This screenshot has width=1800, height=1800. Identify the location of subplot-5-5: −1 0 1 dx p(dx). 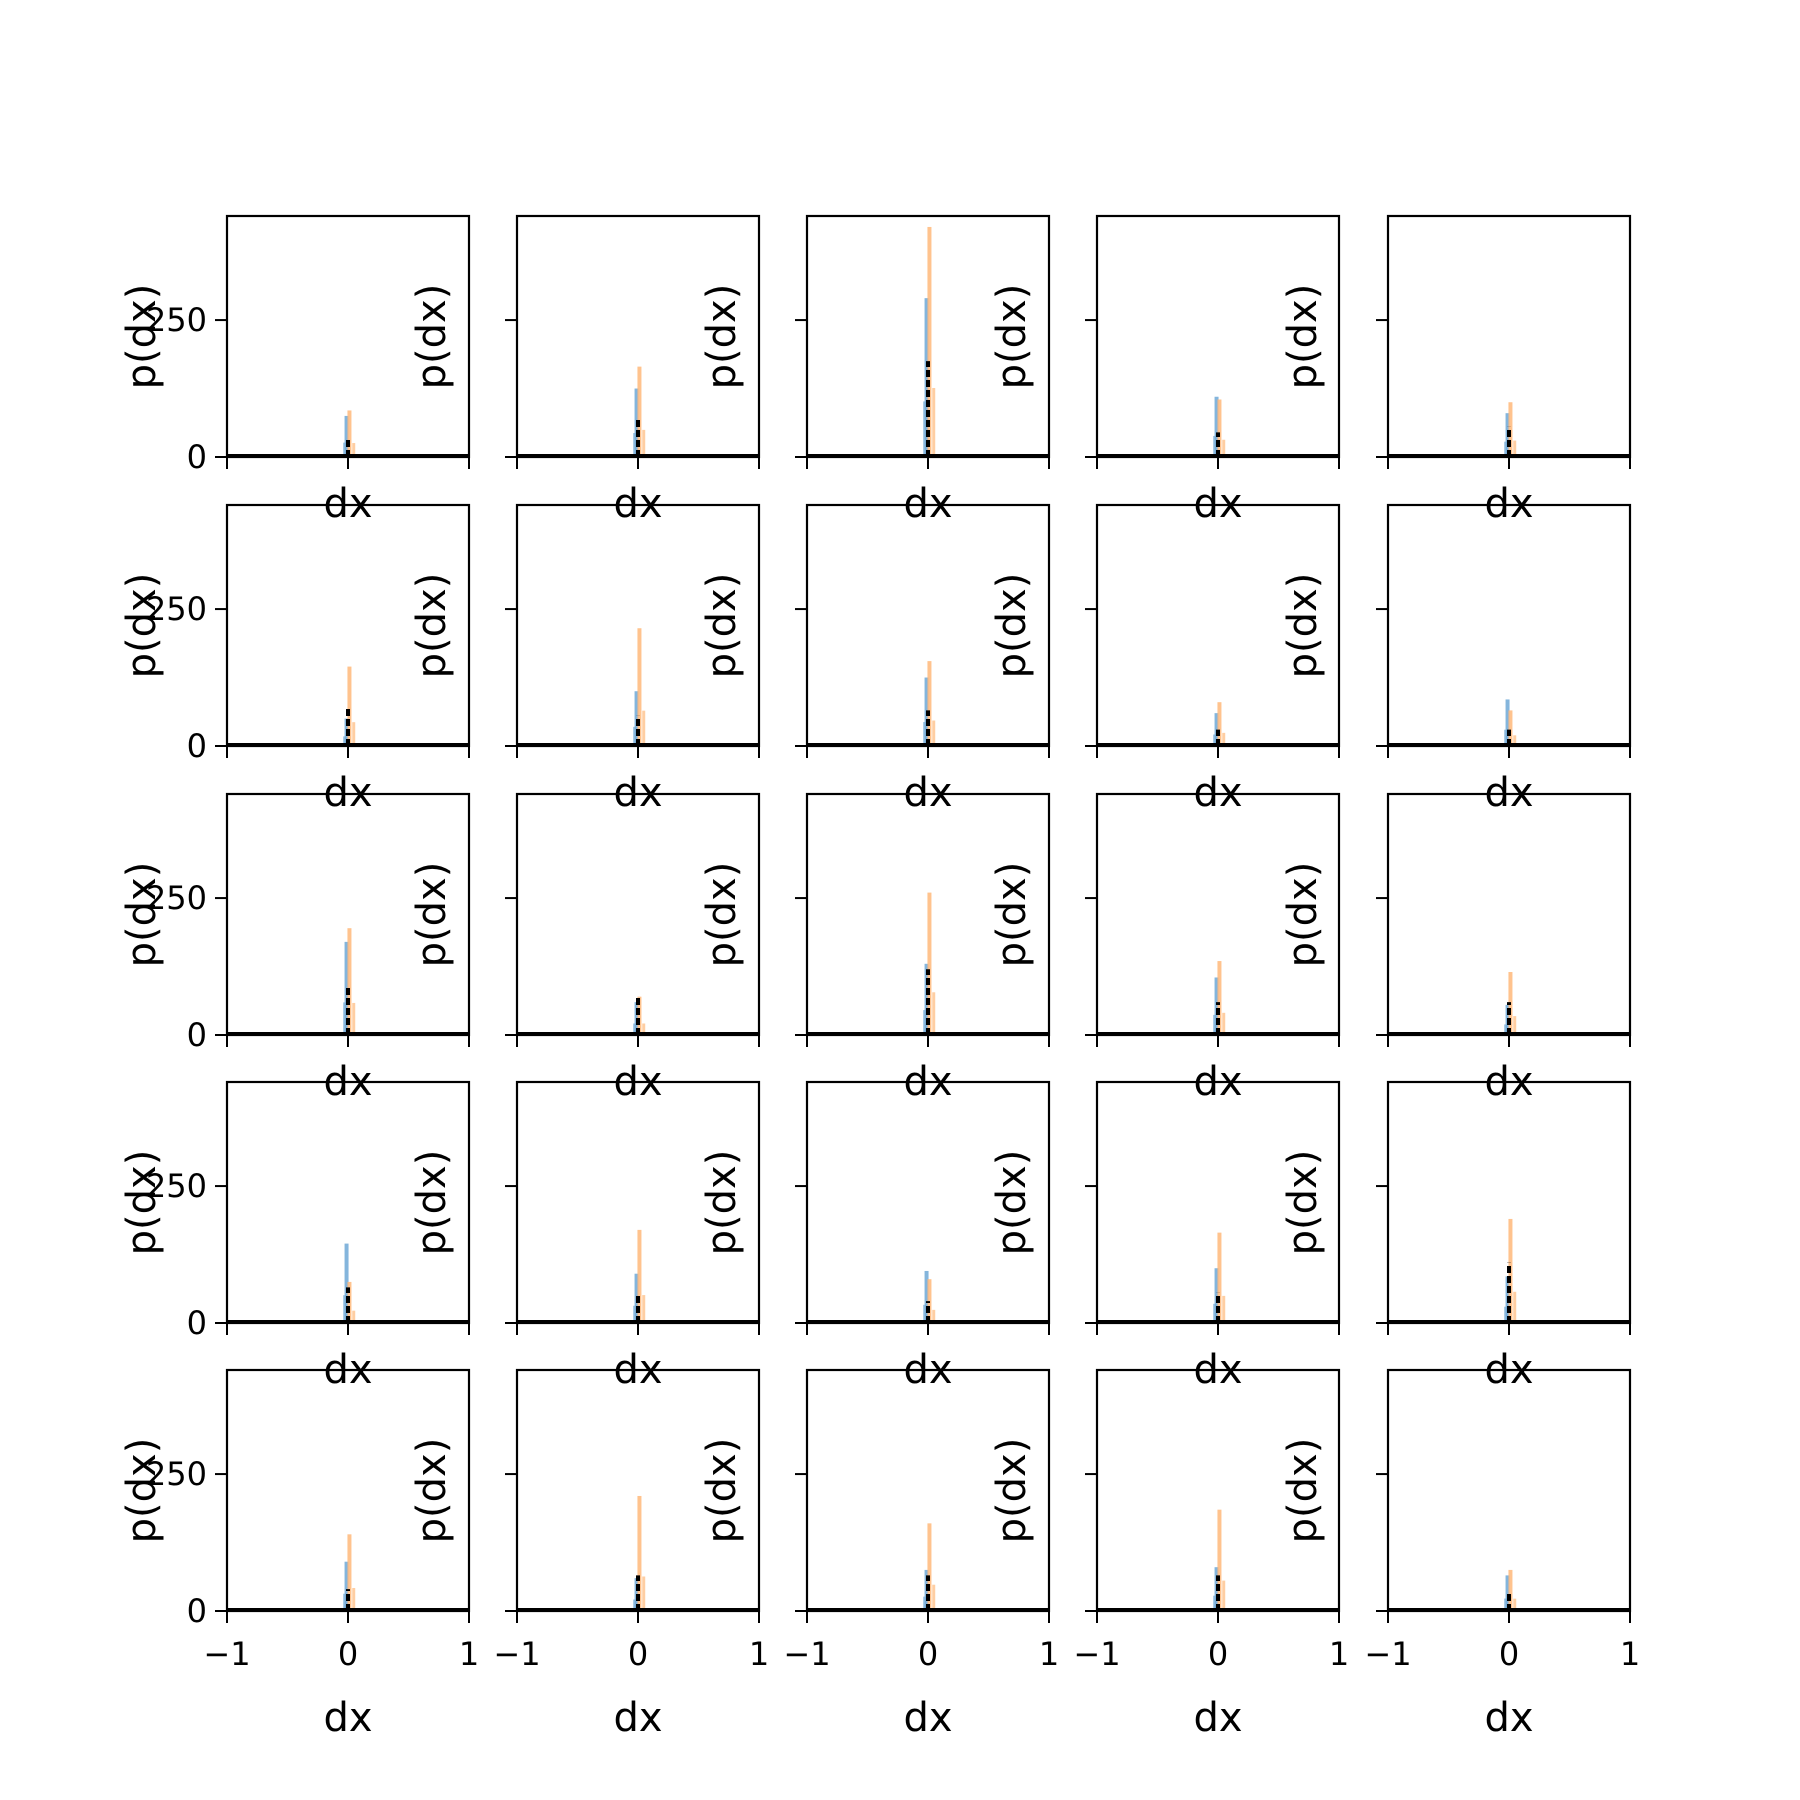
(1460, 1554).